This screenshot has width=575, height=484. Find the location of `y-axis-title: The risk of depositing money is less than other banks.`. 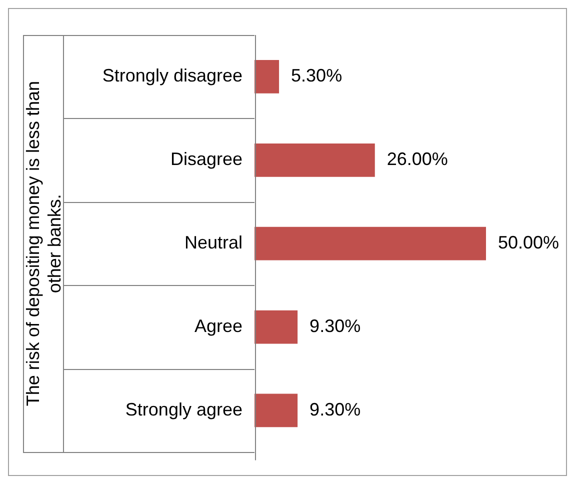

y-axis-title: The risk of depositing money is less than other banks. is located at coordinates (43, 243).